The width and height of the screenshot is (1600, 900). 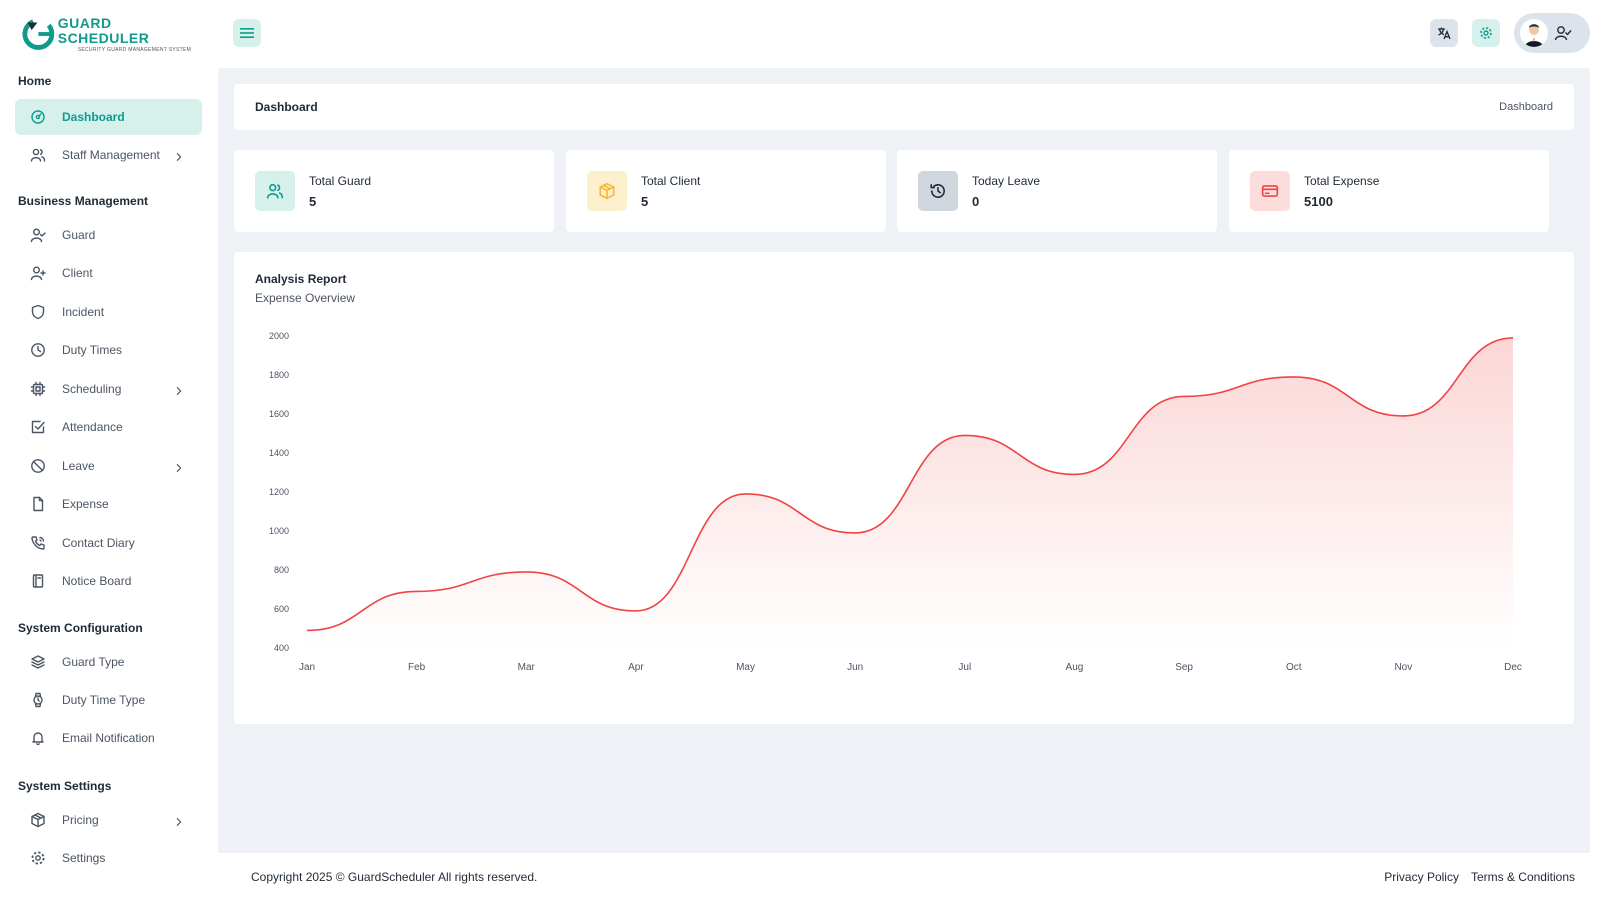 What do you see at coordinates (65, 786) in the screenshot?
I see `sidebar-section-title: System Settings` at bounding box center [65, 786].